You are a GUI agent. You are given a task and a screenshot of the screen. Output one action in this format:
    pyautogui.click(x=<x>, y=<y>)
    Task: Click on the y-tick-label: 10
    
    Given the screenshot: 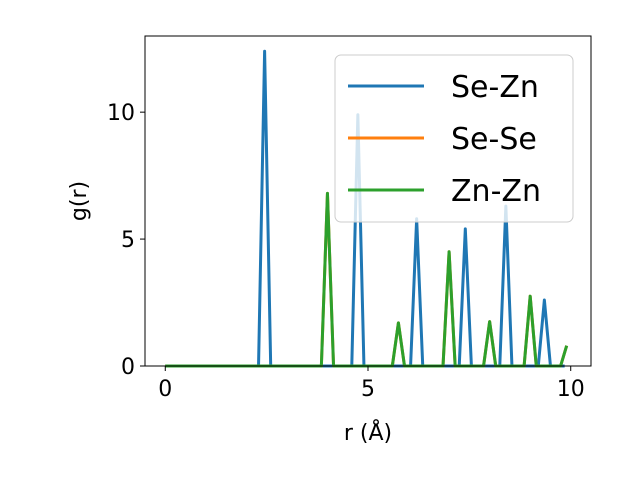 What is the action you would take?
    pyautogui.click(x=121, y=113)
    